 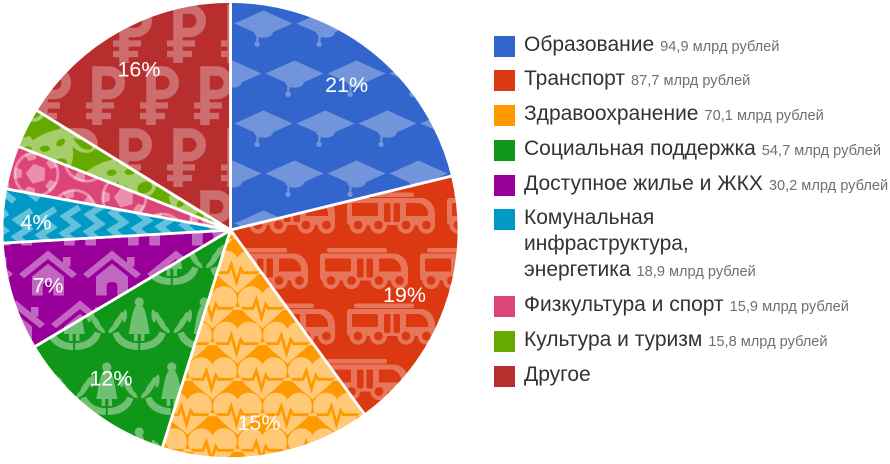 What do you see at coordinates (110, 379) in the screenshot?
I see `svg-text: 12%` at bounding box center [110, 379].